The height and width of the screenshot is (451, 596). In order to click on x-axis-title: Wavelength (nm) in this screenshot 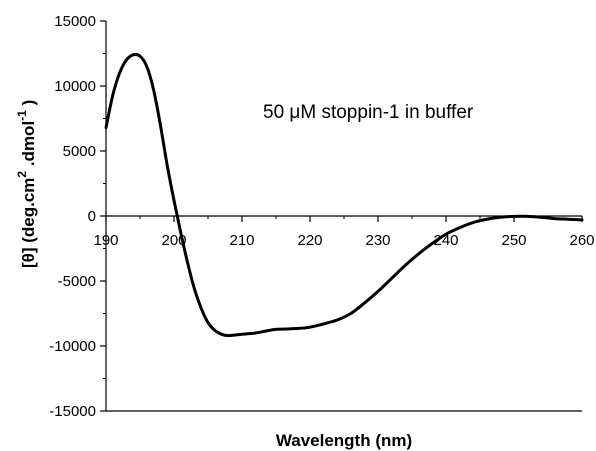, I will do `click(344, 440)`.